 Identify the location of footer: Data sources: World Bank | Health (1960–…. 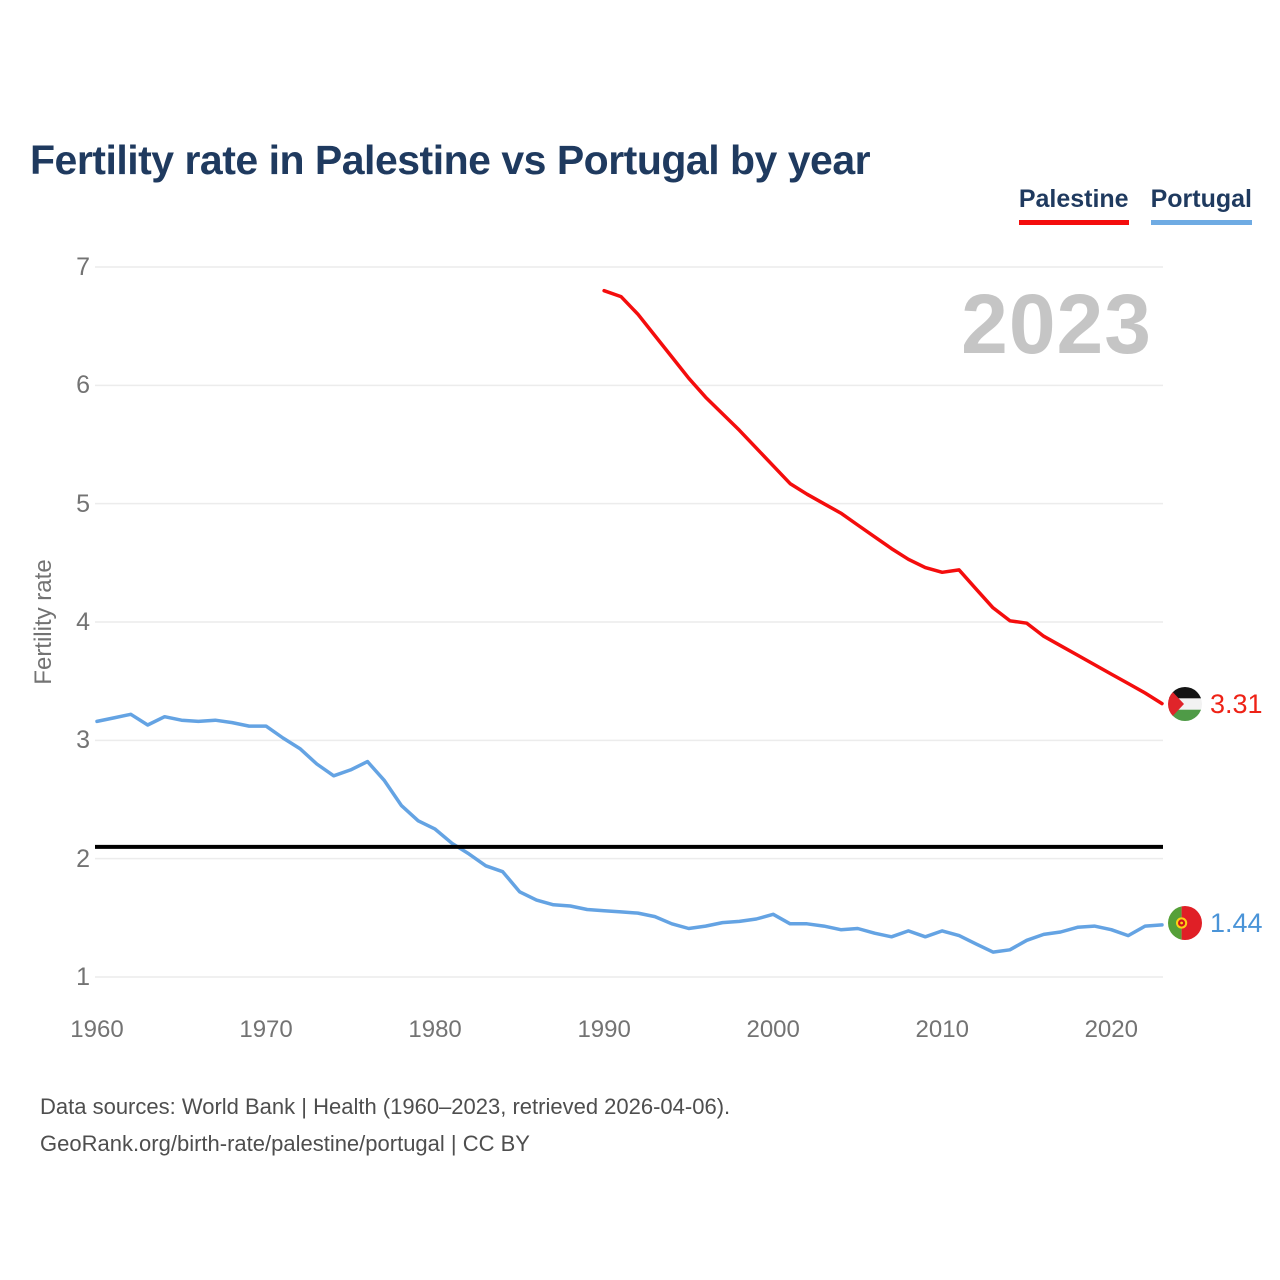
(385, 1125).